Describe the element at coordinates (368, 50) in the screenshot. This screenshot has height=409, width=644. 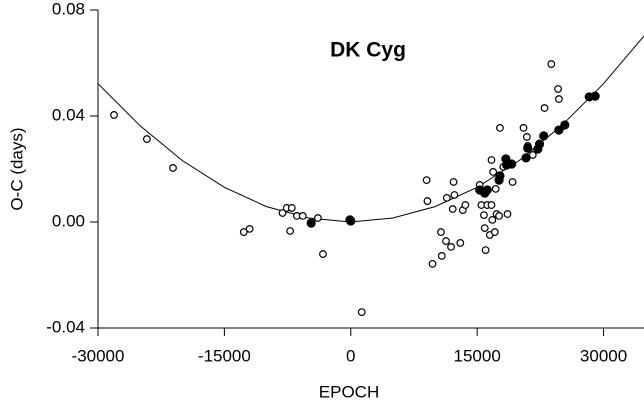
I see `chart-title: DK Cyg` at that location.